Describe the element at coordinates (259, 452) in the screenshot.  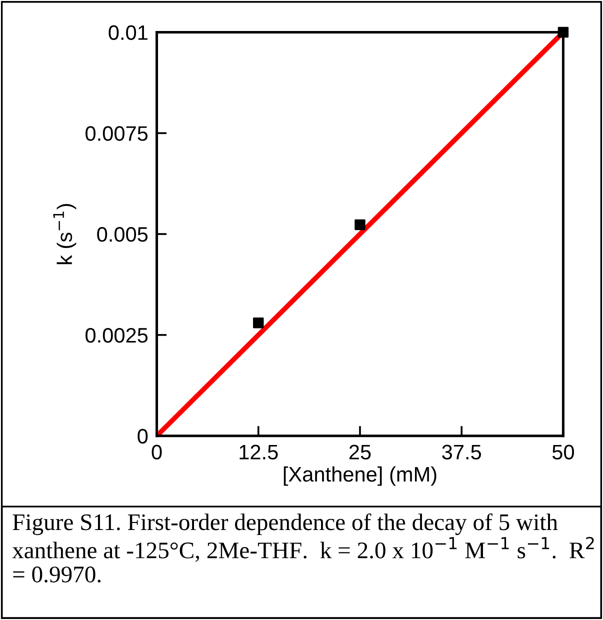
I see `x-tick-label: 12.5` at that location.